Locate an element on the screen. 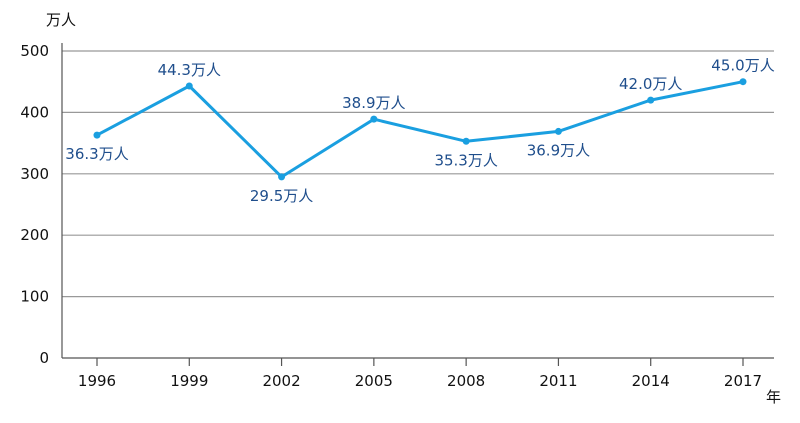 Image resolution: width=800 pixels, height=423 pixels. x-tick-label: 2011 is located at coordinates (558, 381).